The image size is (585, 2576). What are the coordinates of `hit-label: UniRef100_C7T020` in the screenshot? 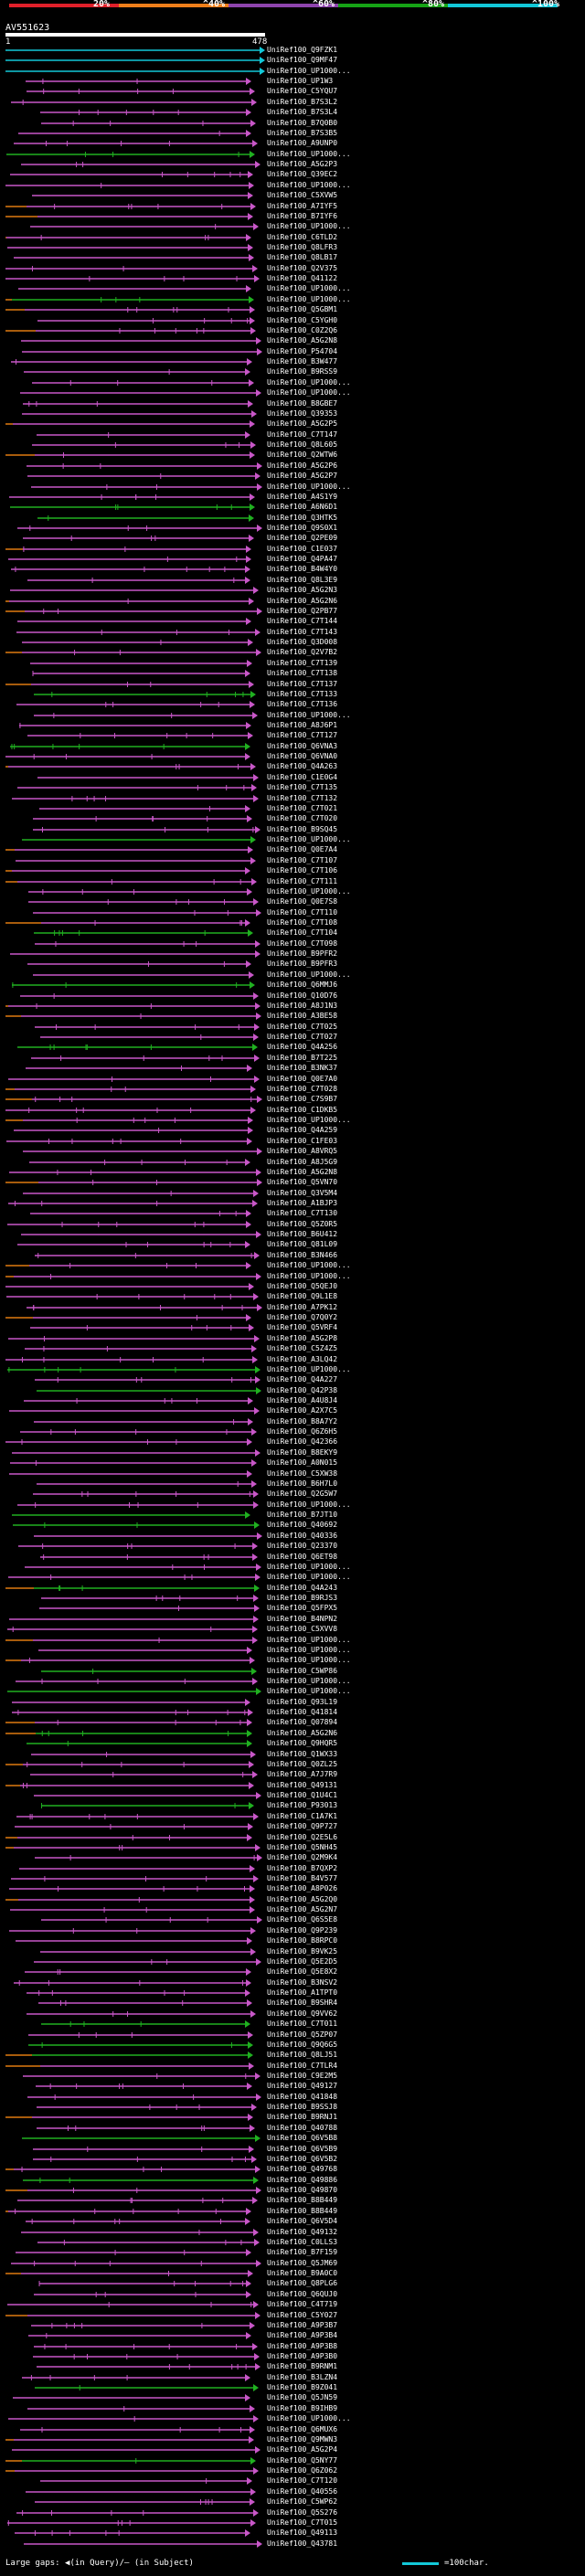 It's located at (302, 818).